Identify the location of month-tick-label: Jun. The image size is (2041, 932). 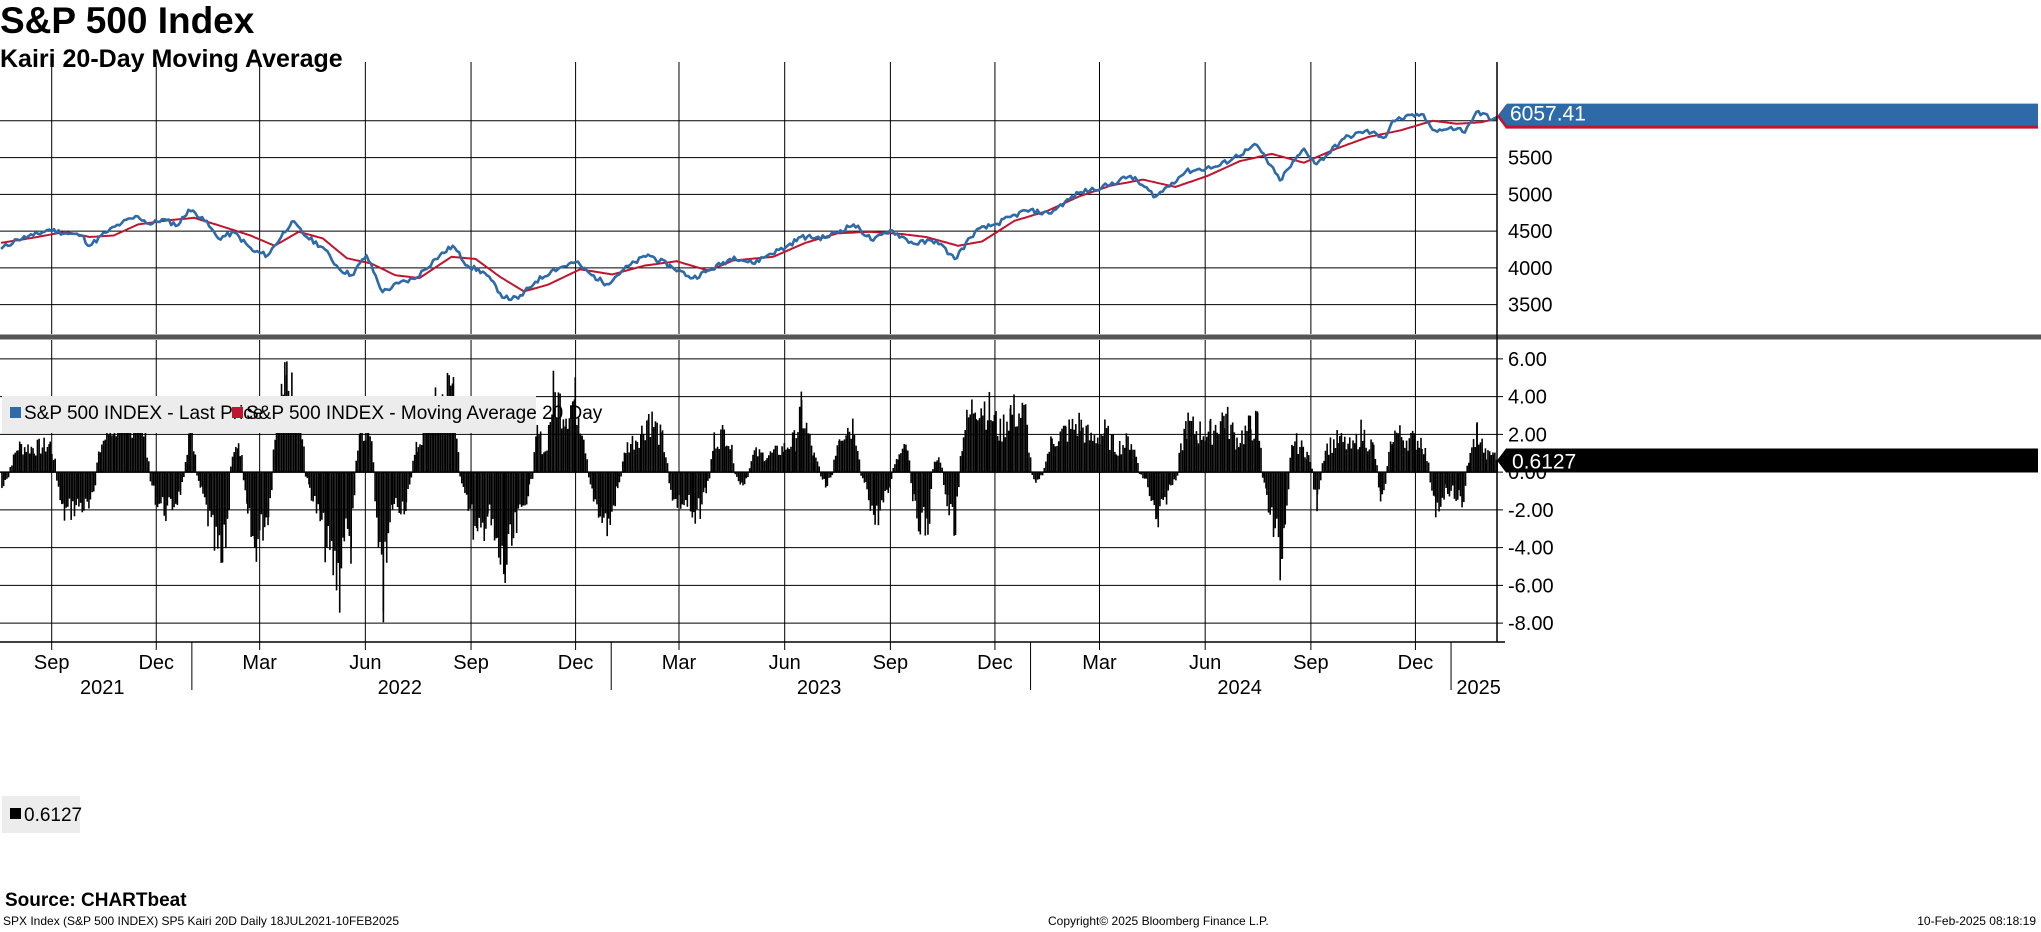
(1205, 663).